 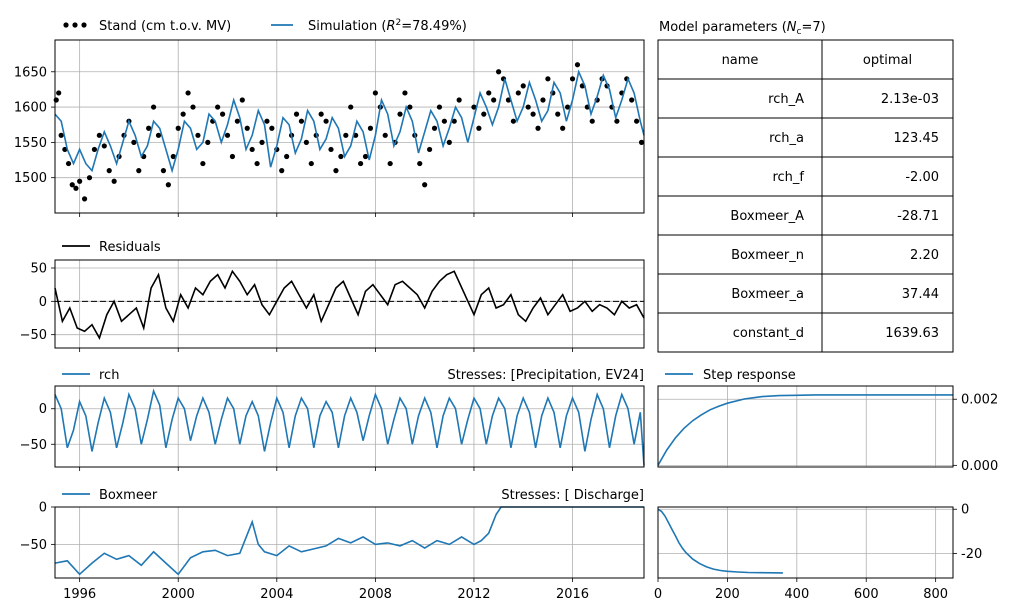 What do you see at coordinates (147, 26) in the screenshot?
I see `legend-observed: Stand (cm t.o.v. MV)` at bounding box center [147, 26].